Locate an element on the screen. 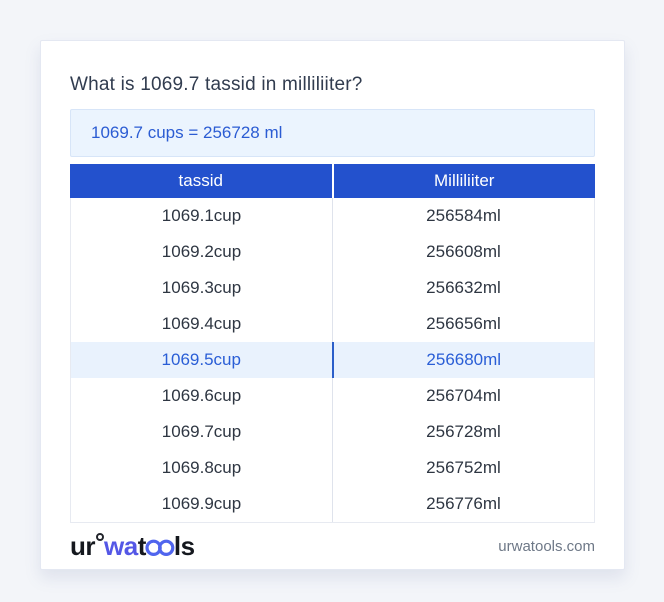 Image resolution: width=664 pixels, height=602 pixels. cell-milliliter: 256632ml is located at coordinates (463, 288).